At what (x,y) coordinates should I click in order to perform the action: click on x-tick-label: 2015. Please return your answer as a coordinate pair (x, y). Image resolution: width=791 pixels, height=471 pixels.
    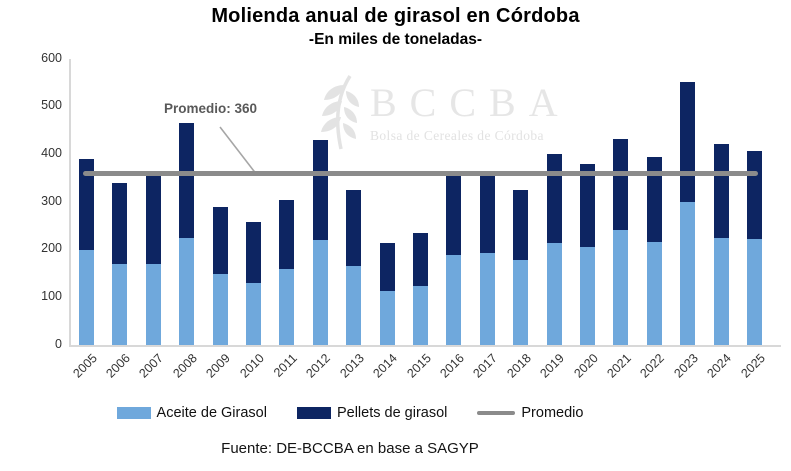
    Looking at the image, I should click on (418, 366).